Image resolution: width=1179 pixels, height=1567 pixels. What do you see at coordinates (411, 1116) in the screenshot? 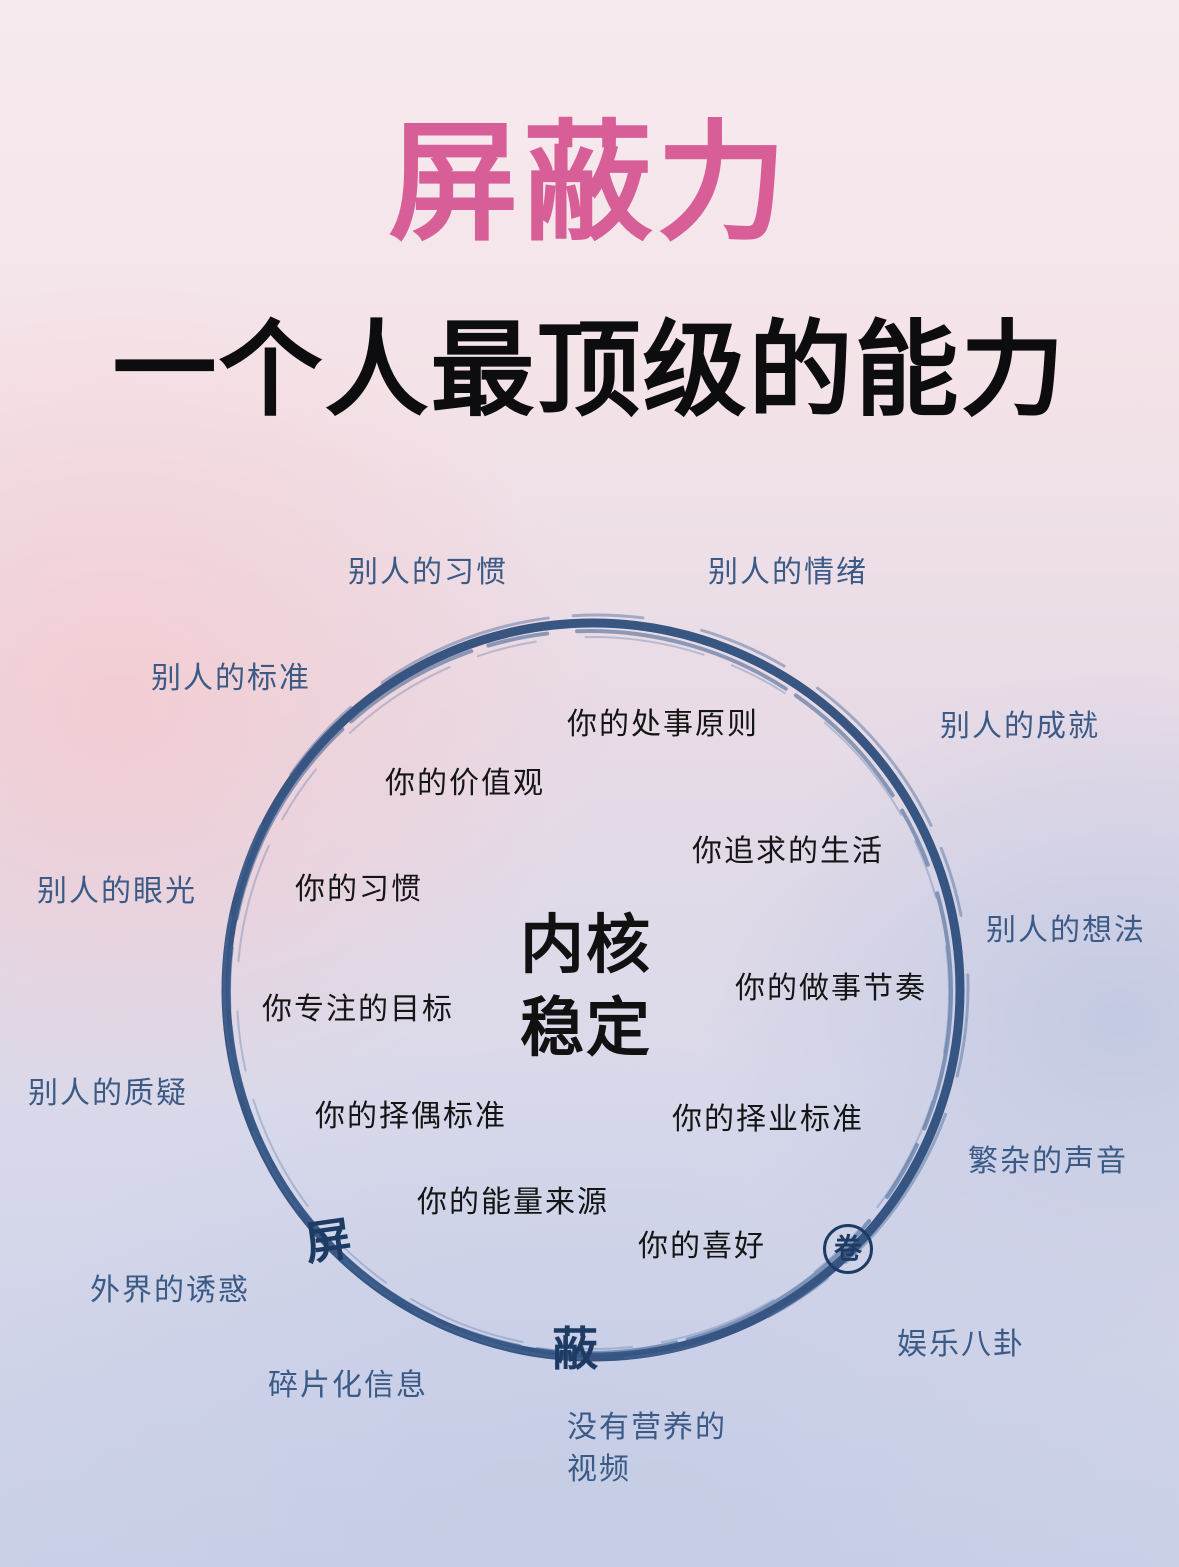
I see `inner-item: 你的择偶标准` at bounding box center [411, 1116].